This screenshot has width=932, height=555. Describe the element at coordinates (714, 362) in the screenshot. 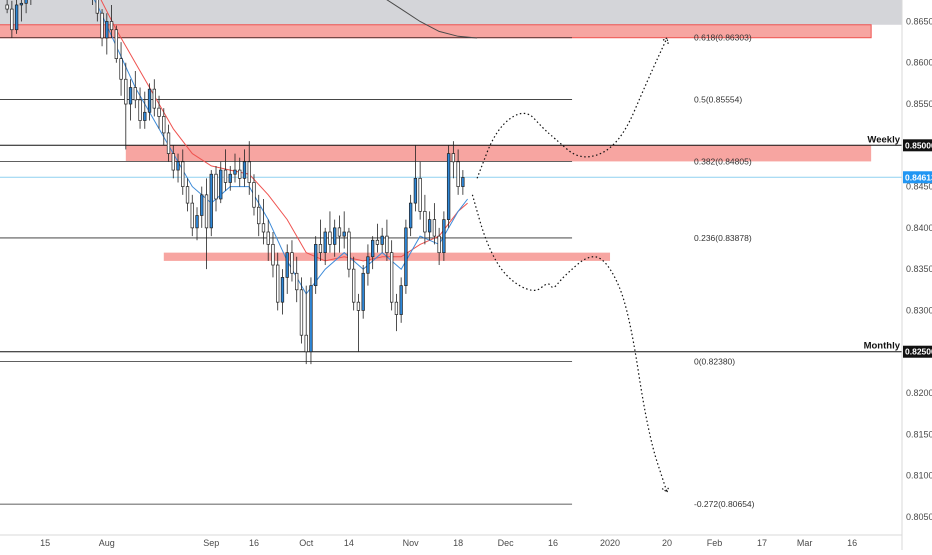

I see `fib-label-4: 0(0.82380)` at that location.